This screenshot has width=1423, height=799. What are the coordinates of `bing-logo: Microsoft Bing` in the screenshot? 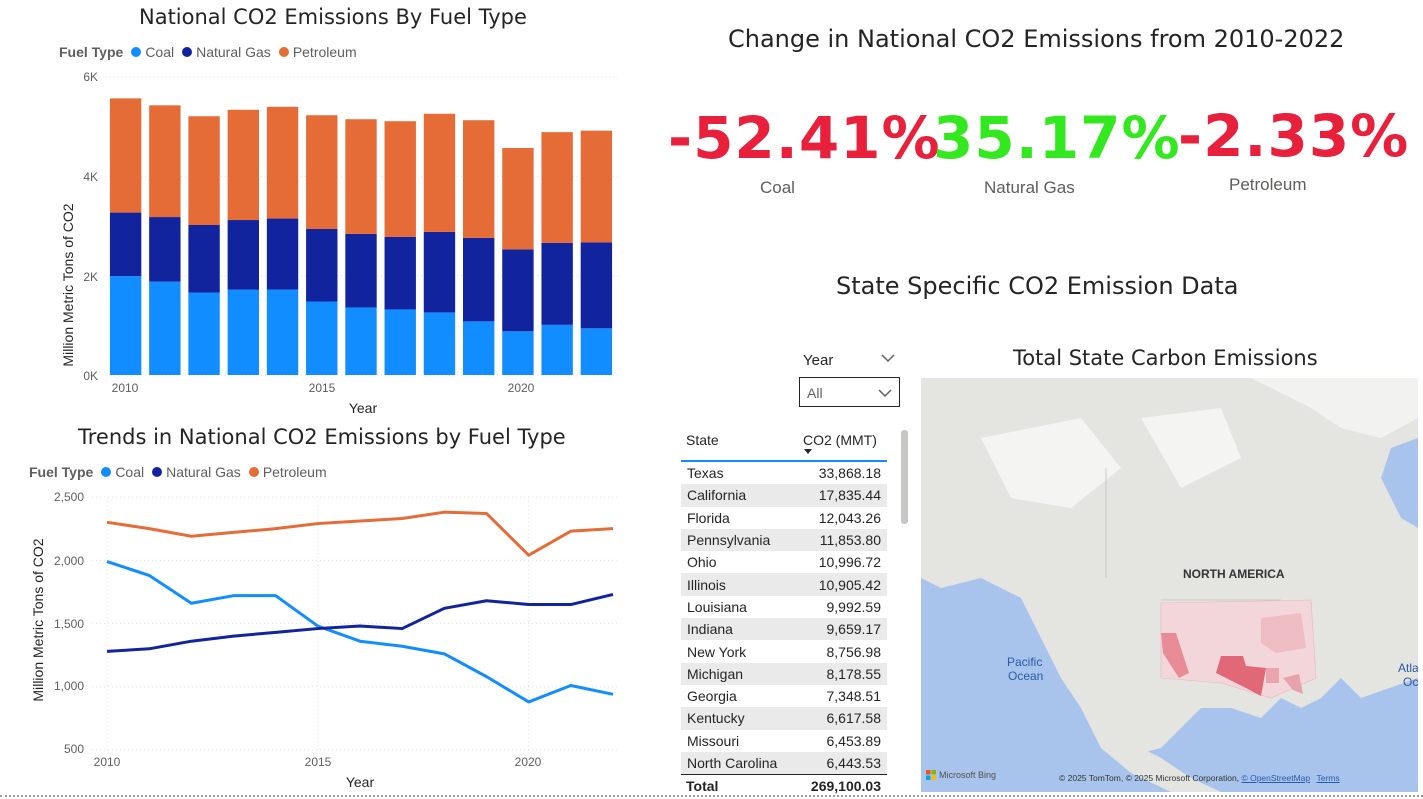 It's located at (961, 775).